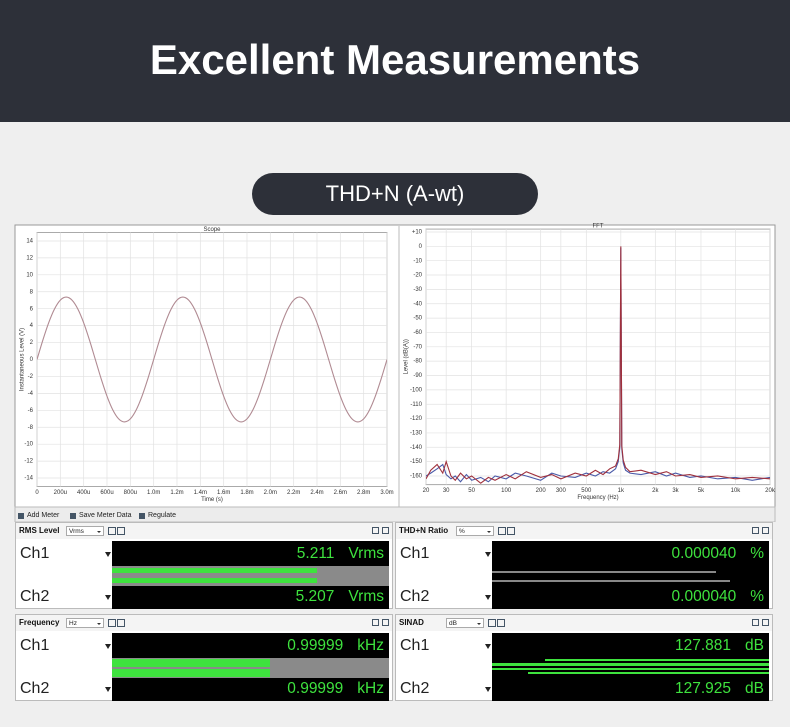 Image resolution: width=790 pixels, height=727 pixels. I want to click on y-tick-label: -110, so click(416, 405).